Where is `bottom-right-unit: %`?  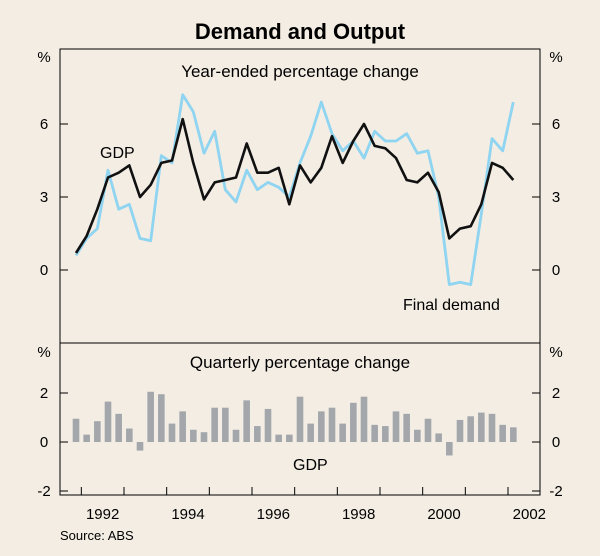 bottom-right-unit: % is located at coordinates (555, 352).